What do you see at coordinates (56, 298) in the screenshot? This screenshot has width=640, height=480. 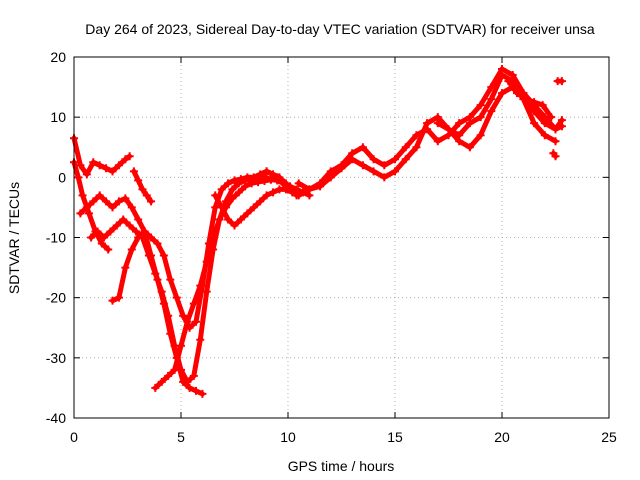 I see `y-tick-label: -20` at bounding box center [56, 298].